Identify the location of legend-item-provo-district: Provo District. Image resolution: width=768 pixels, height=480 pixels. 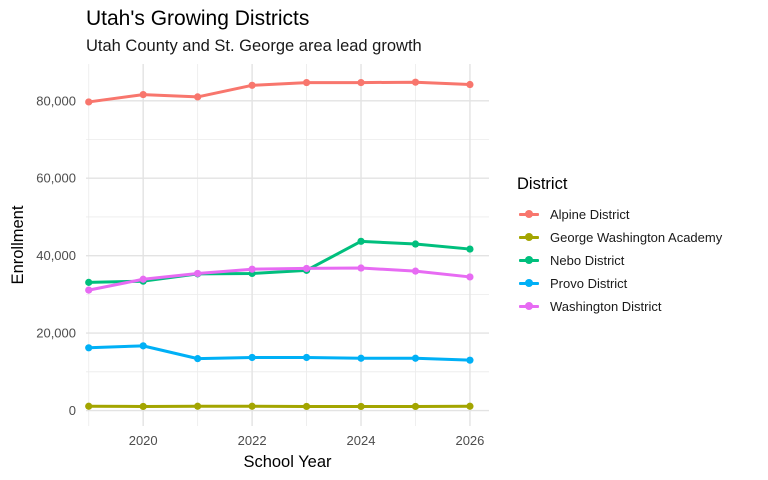
(572, 283).